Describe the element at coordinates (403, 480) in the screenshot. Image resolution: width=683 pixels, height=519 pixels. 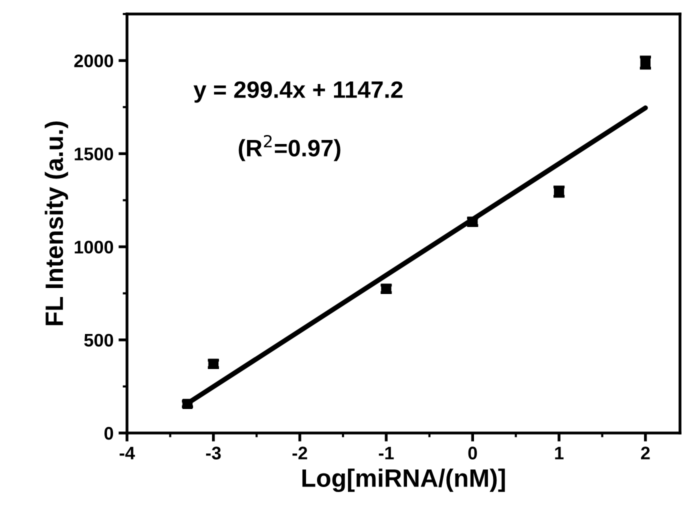
I see `x-axis-title: Log[miRNA/(nM)]` at that location.